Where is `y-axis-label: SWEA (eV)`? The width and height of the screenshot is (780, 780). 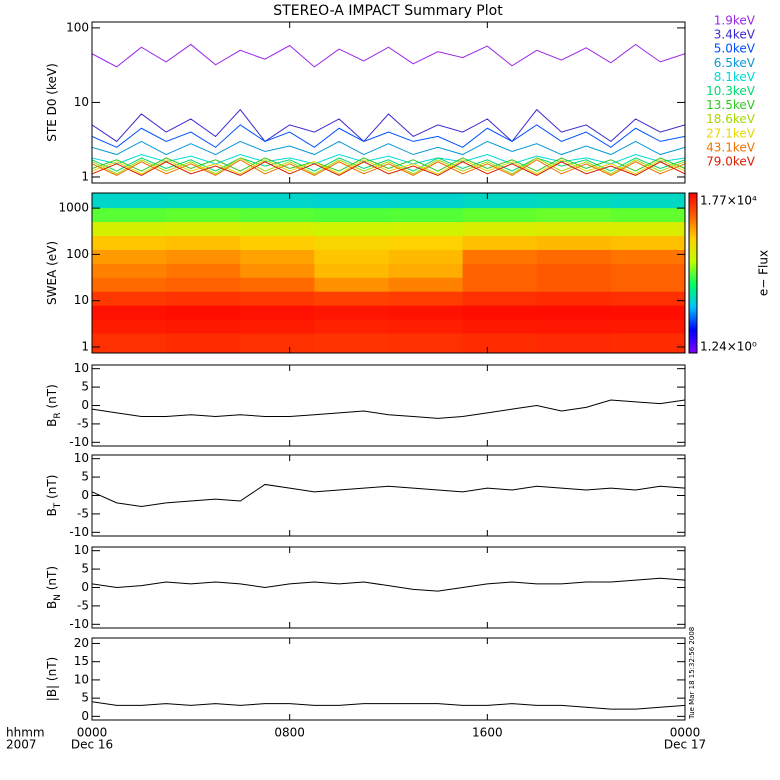
y-axis-label: SWEA (eV) is located at coordinates (52, 273).